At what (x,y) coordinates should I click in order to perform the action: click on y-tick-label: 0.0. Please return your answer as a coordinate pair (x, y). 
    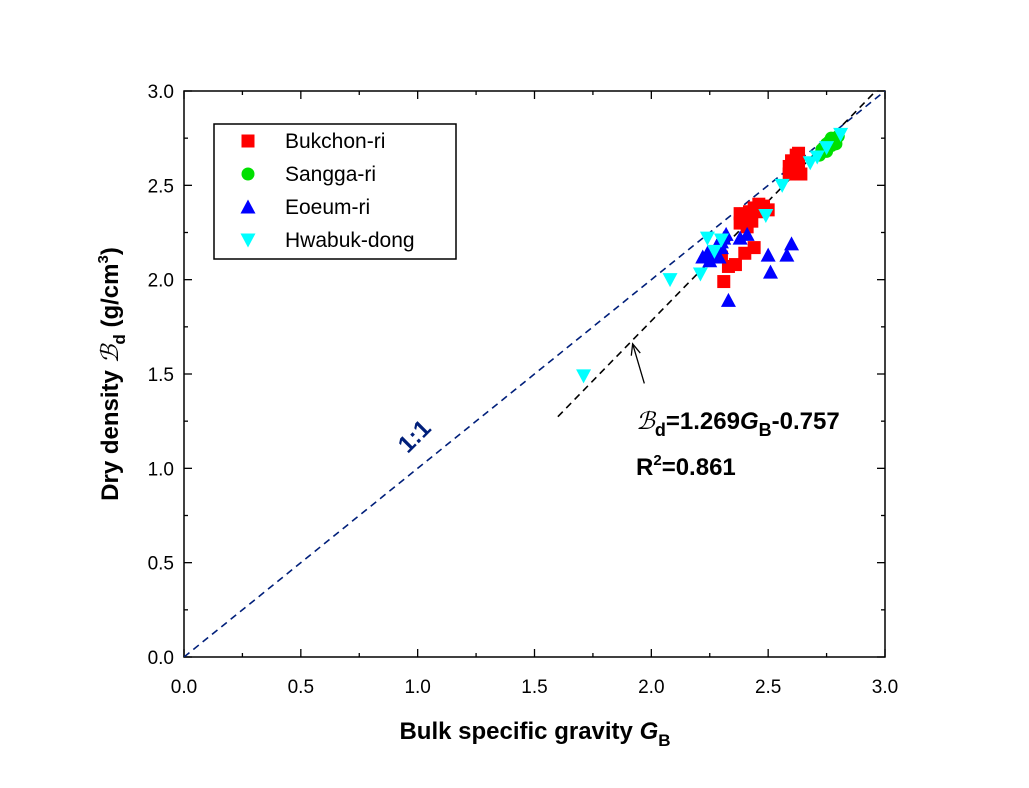
    Looking at the image, I should click on (161, 658).